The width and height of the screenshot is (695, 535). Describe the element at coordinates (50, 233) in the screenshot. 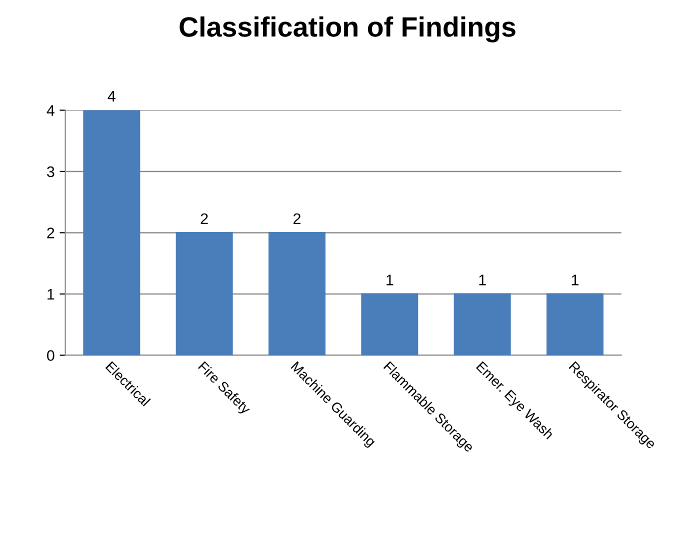

I see `y-tick-label: 2` at that location.